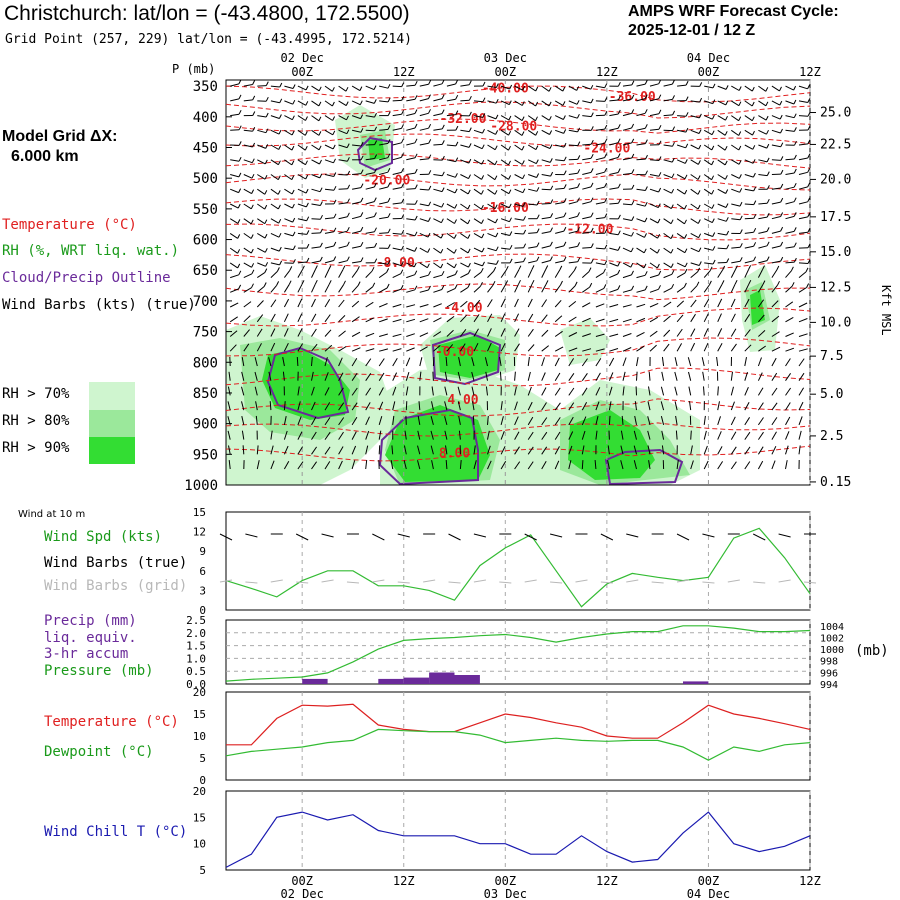 Image resolution: width=900 pixels, height=900 pixels. I want to click on bottom-date-label: 04 Dec, so click(708, 893).